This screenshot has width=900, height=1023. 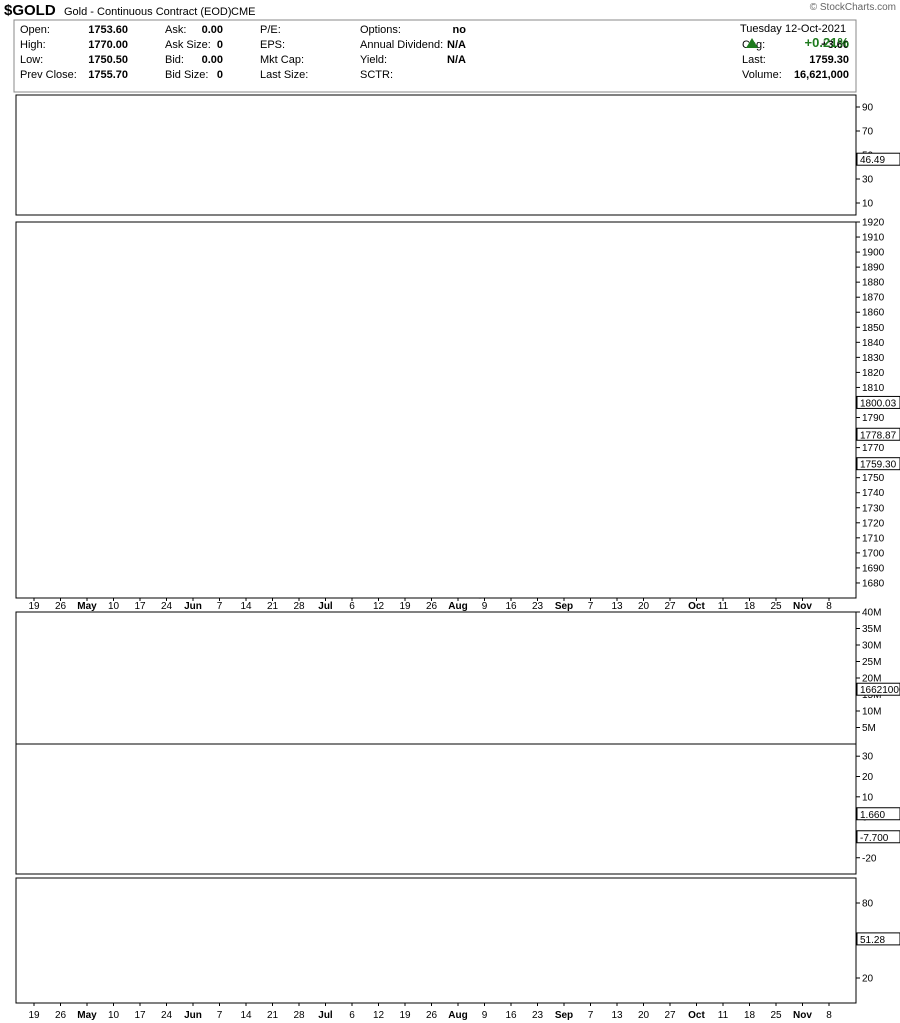 I want to click on price-last-label: 1778.87, so click(x=878, y=435).